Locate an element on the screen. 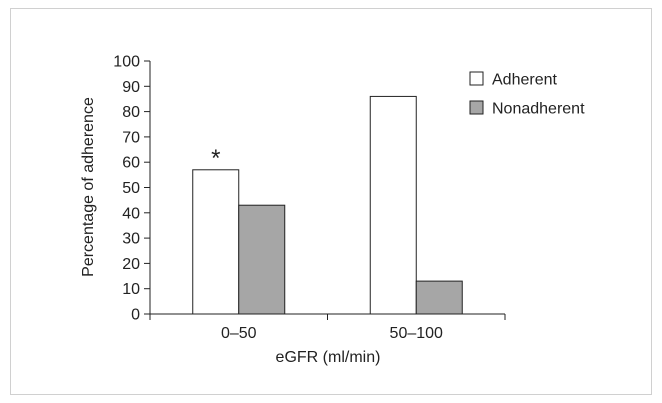  significance-marker: * is located at coordinates (215, 158).